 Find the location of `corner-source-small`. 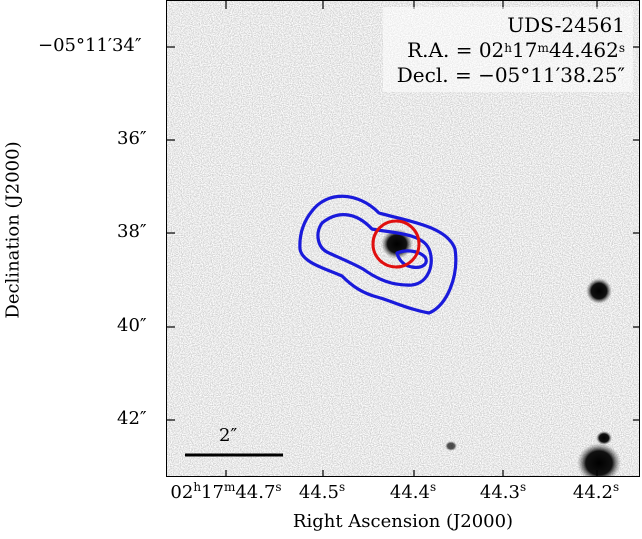

corner-source-small is located at coordinates (604, 438).